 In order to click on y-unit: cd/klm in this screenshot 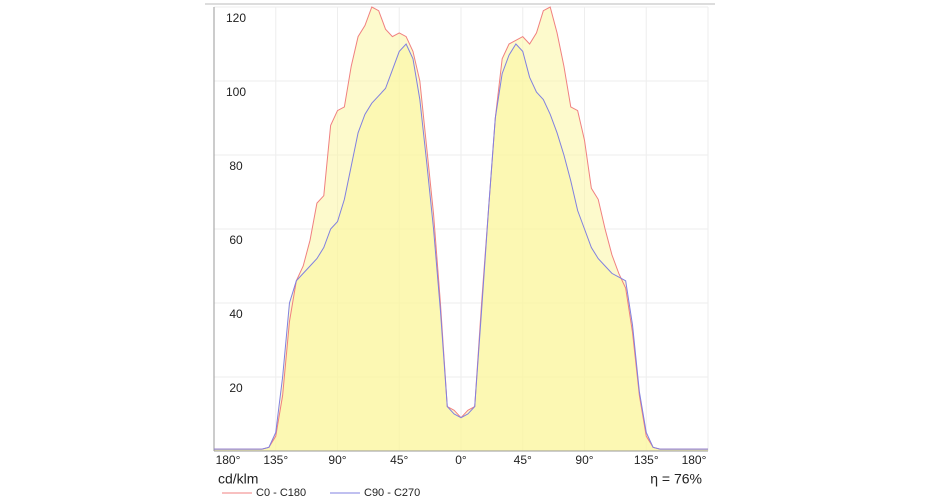, I will do `click(238, 479)`.